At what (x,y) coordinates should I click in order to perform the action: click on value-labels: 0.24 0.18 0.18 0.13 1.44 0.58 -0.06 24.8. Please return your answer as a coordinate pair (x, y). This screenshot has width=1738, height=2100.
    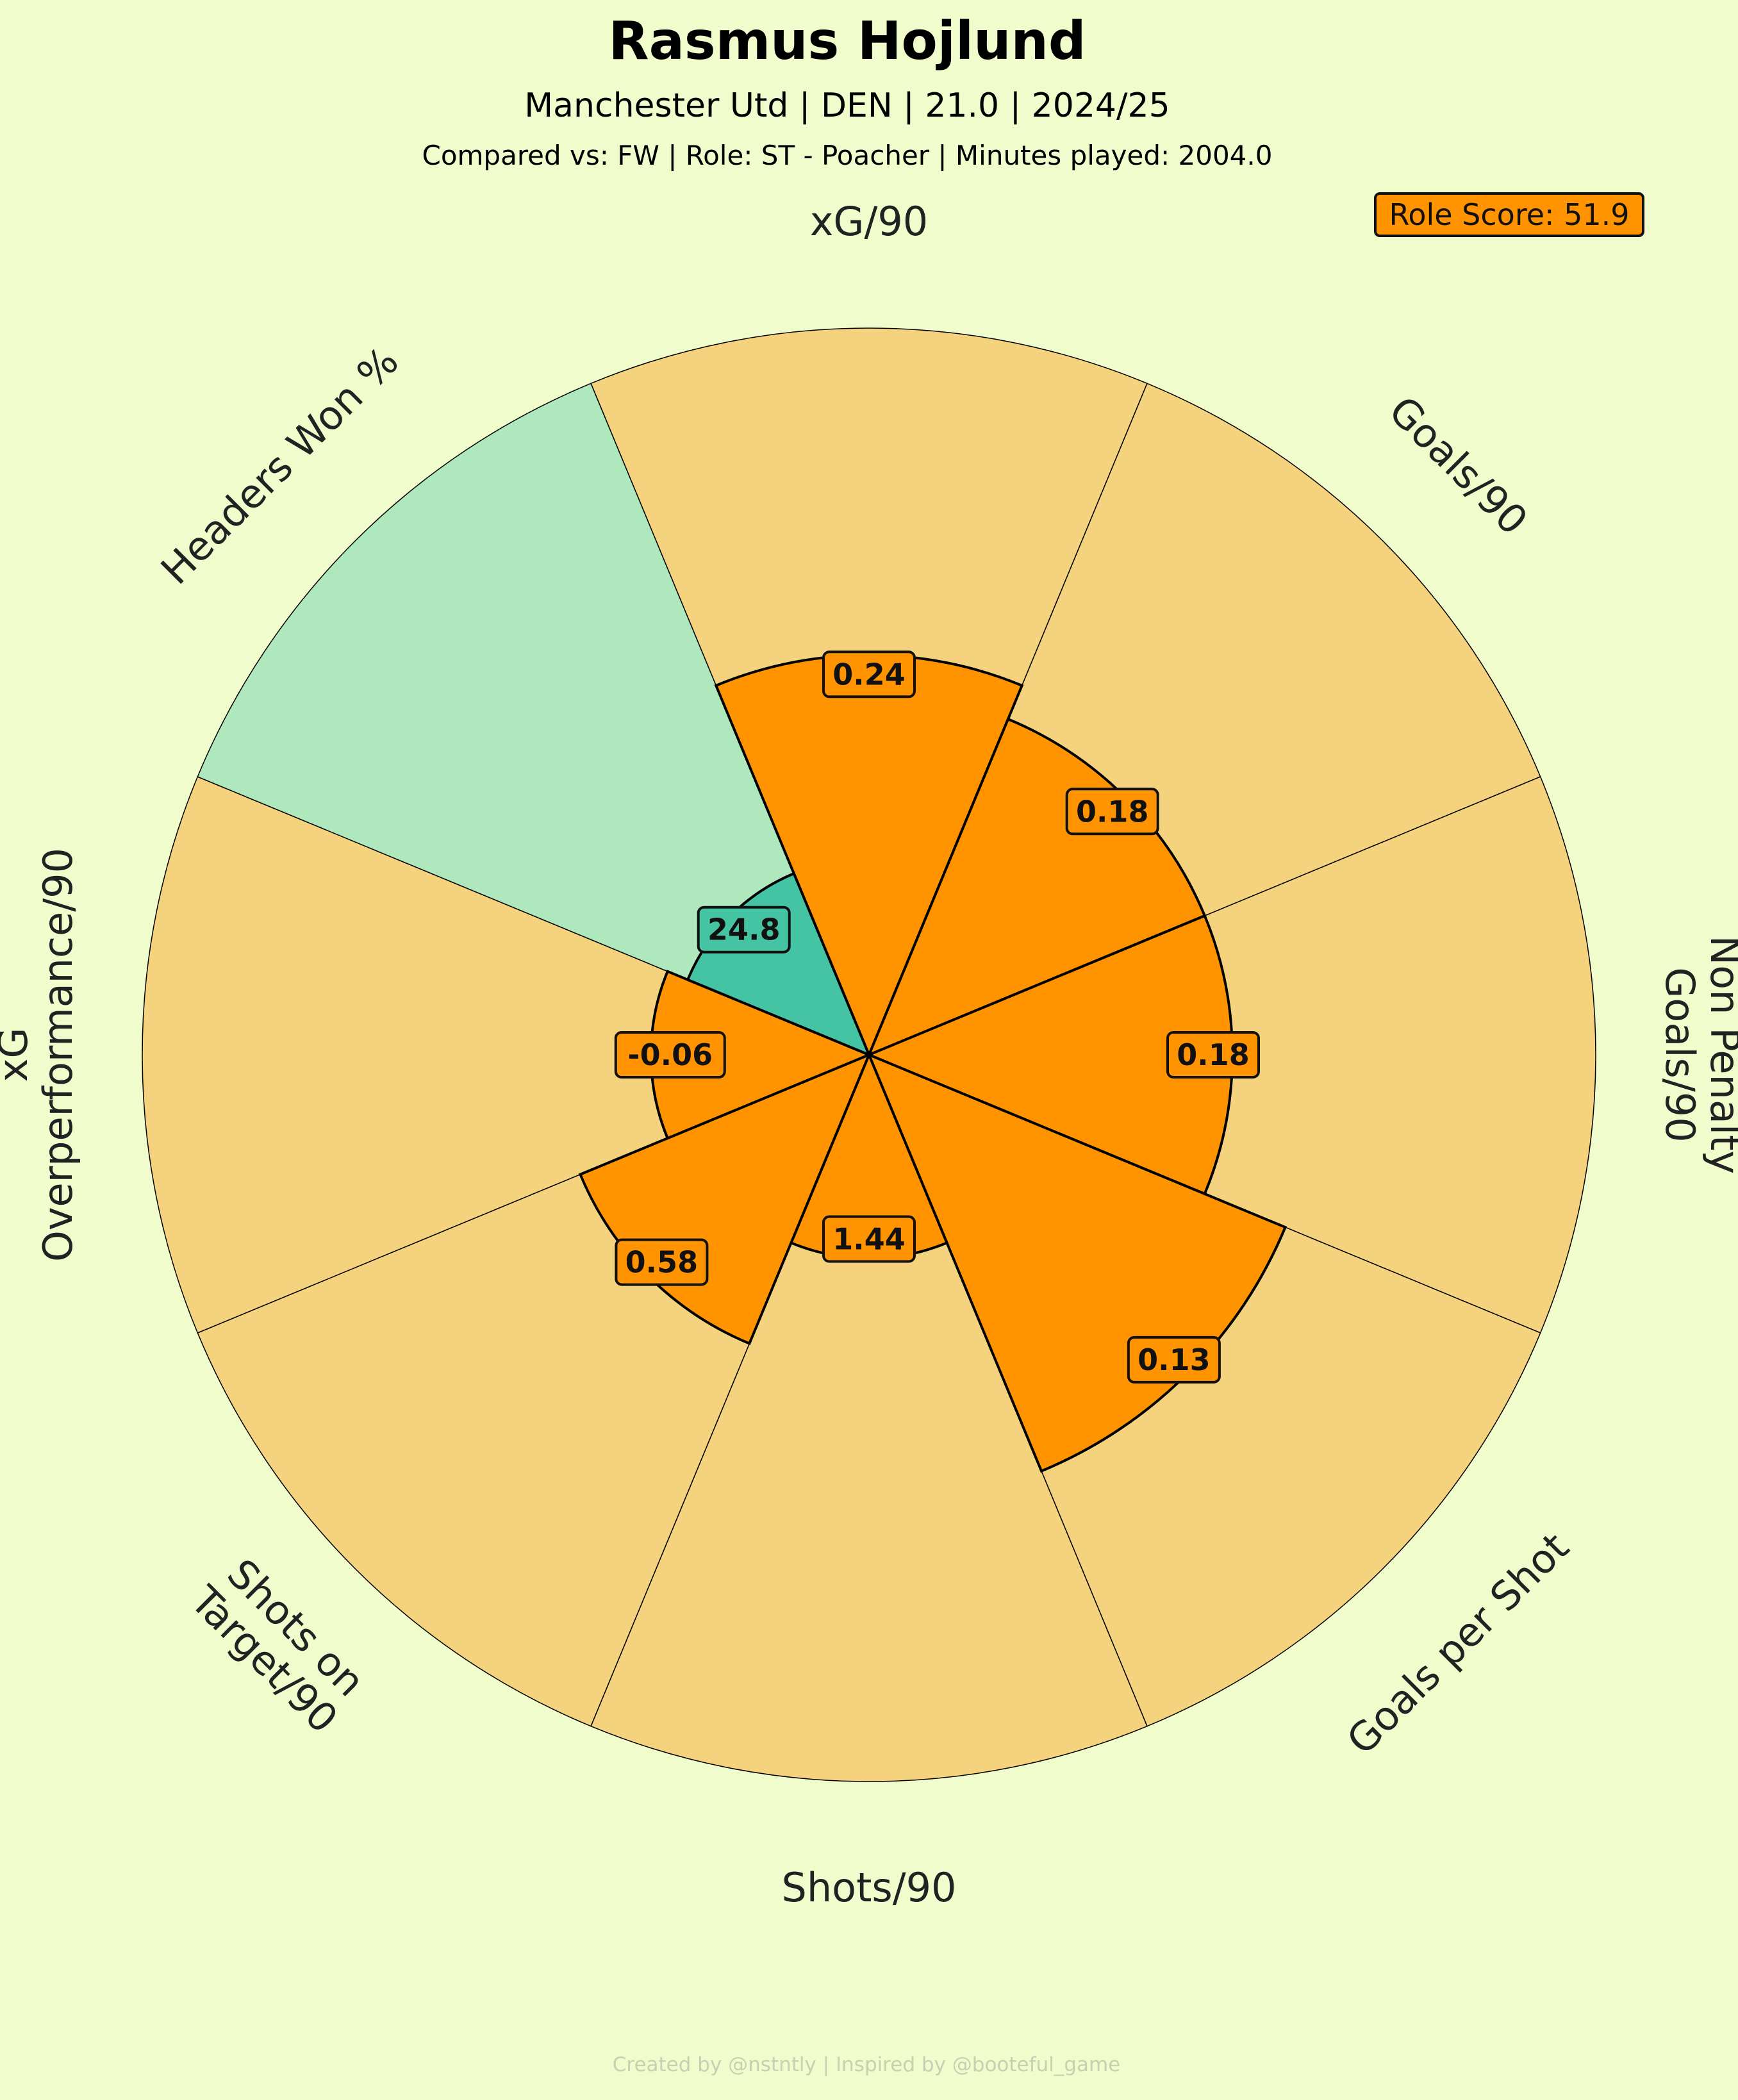
    Looking at the image, I should click on (937, 1017).